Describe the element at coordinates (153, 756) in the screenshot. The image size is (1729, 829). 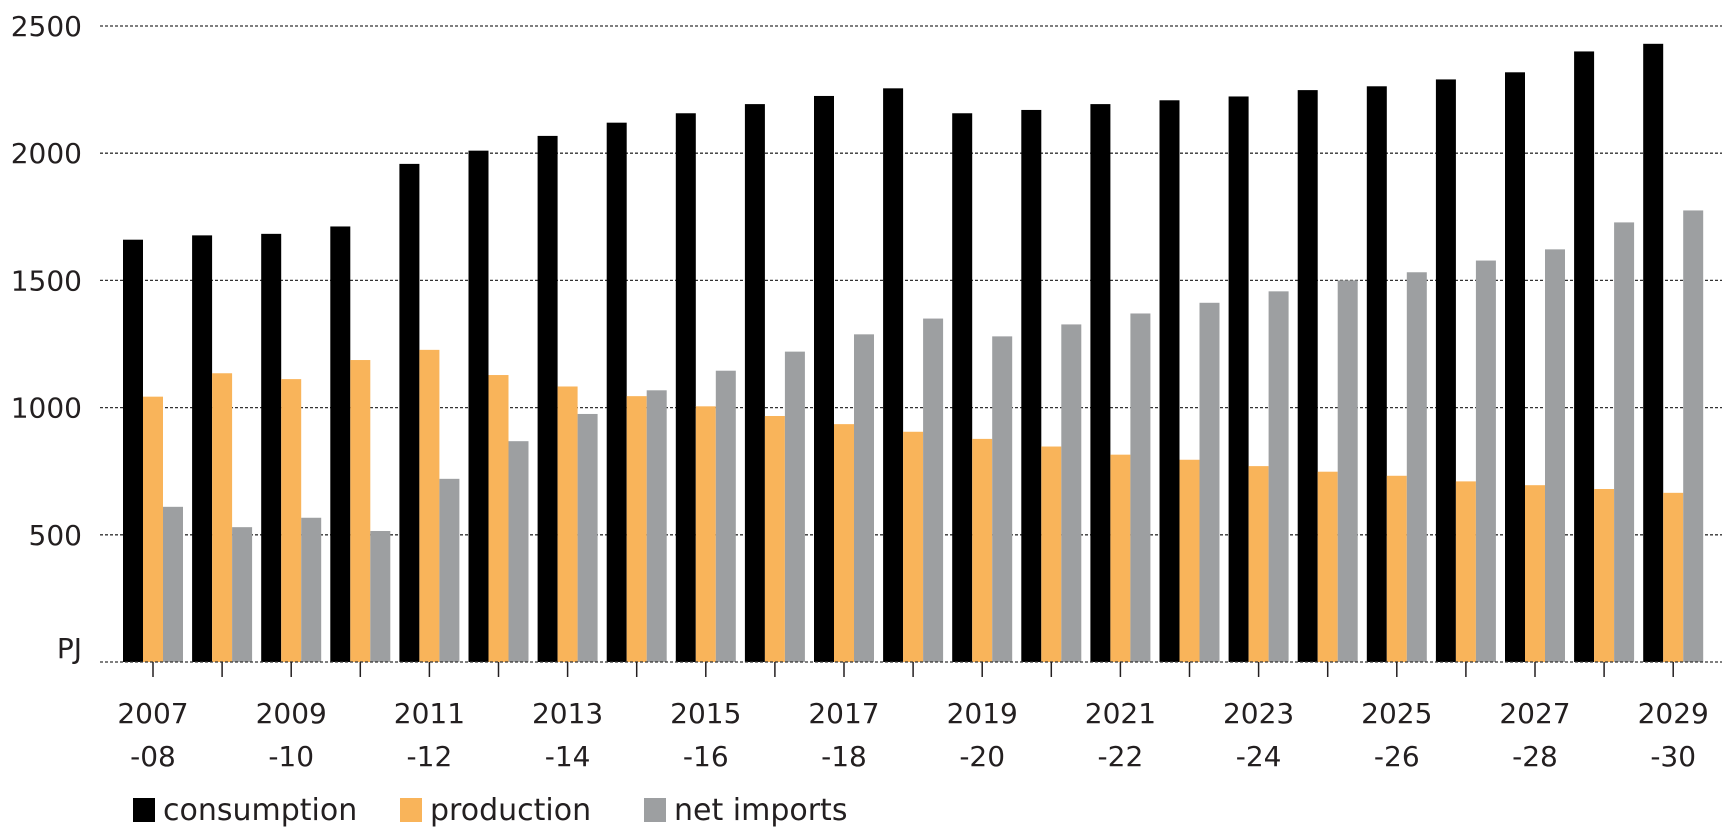
I see `x-tick-label: -08` at that location.